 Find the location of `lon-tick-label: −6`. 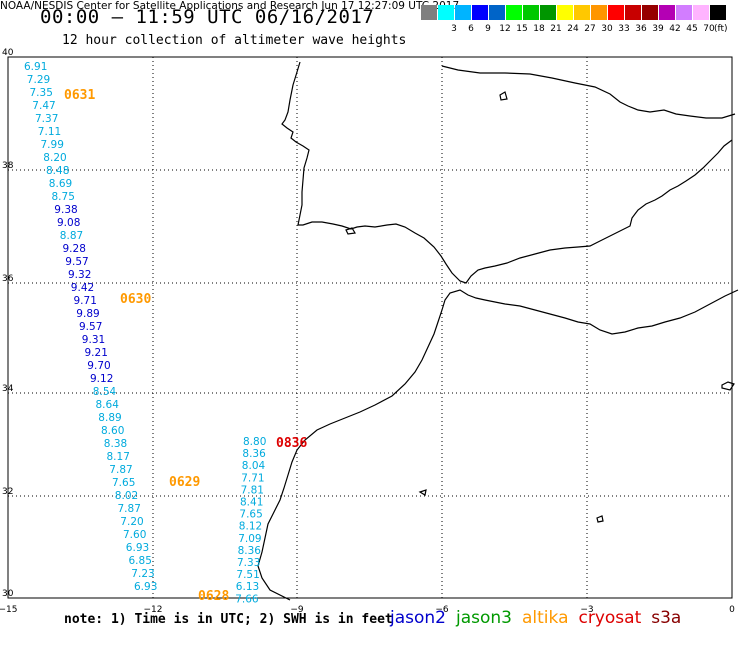

lon-tick-label: −6 is located at coordinates (442, 610).